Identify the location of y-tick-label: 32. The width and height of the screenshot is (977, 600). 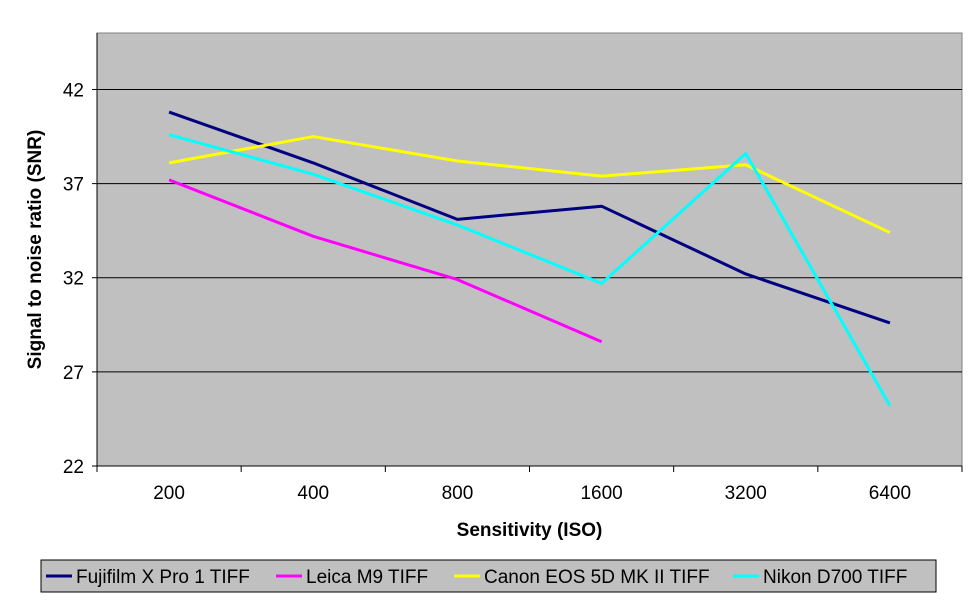
(73, 279).